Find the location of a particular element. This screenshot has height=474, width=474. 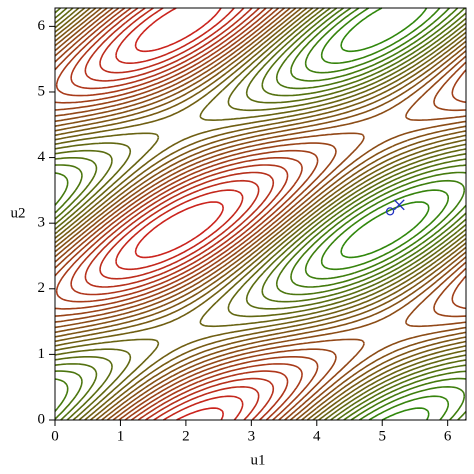

y-tick-label: 4 is located at coordinates (42, 157).